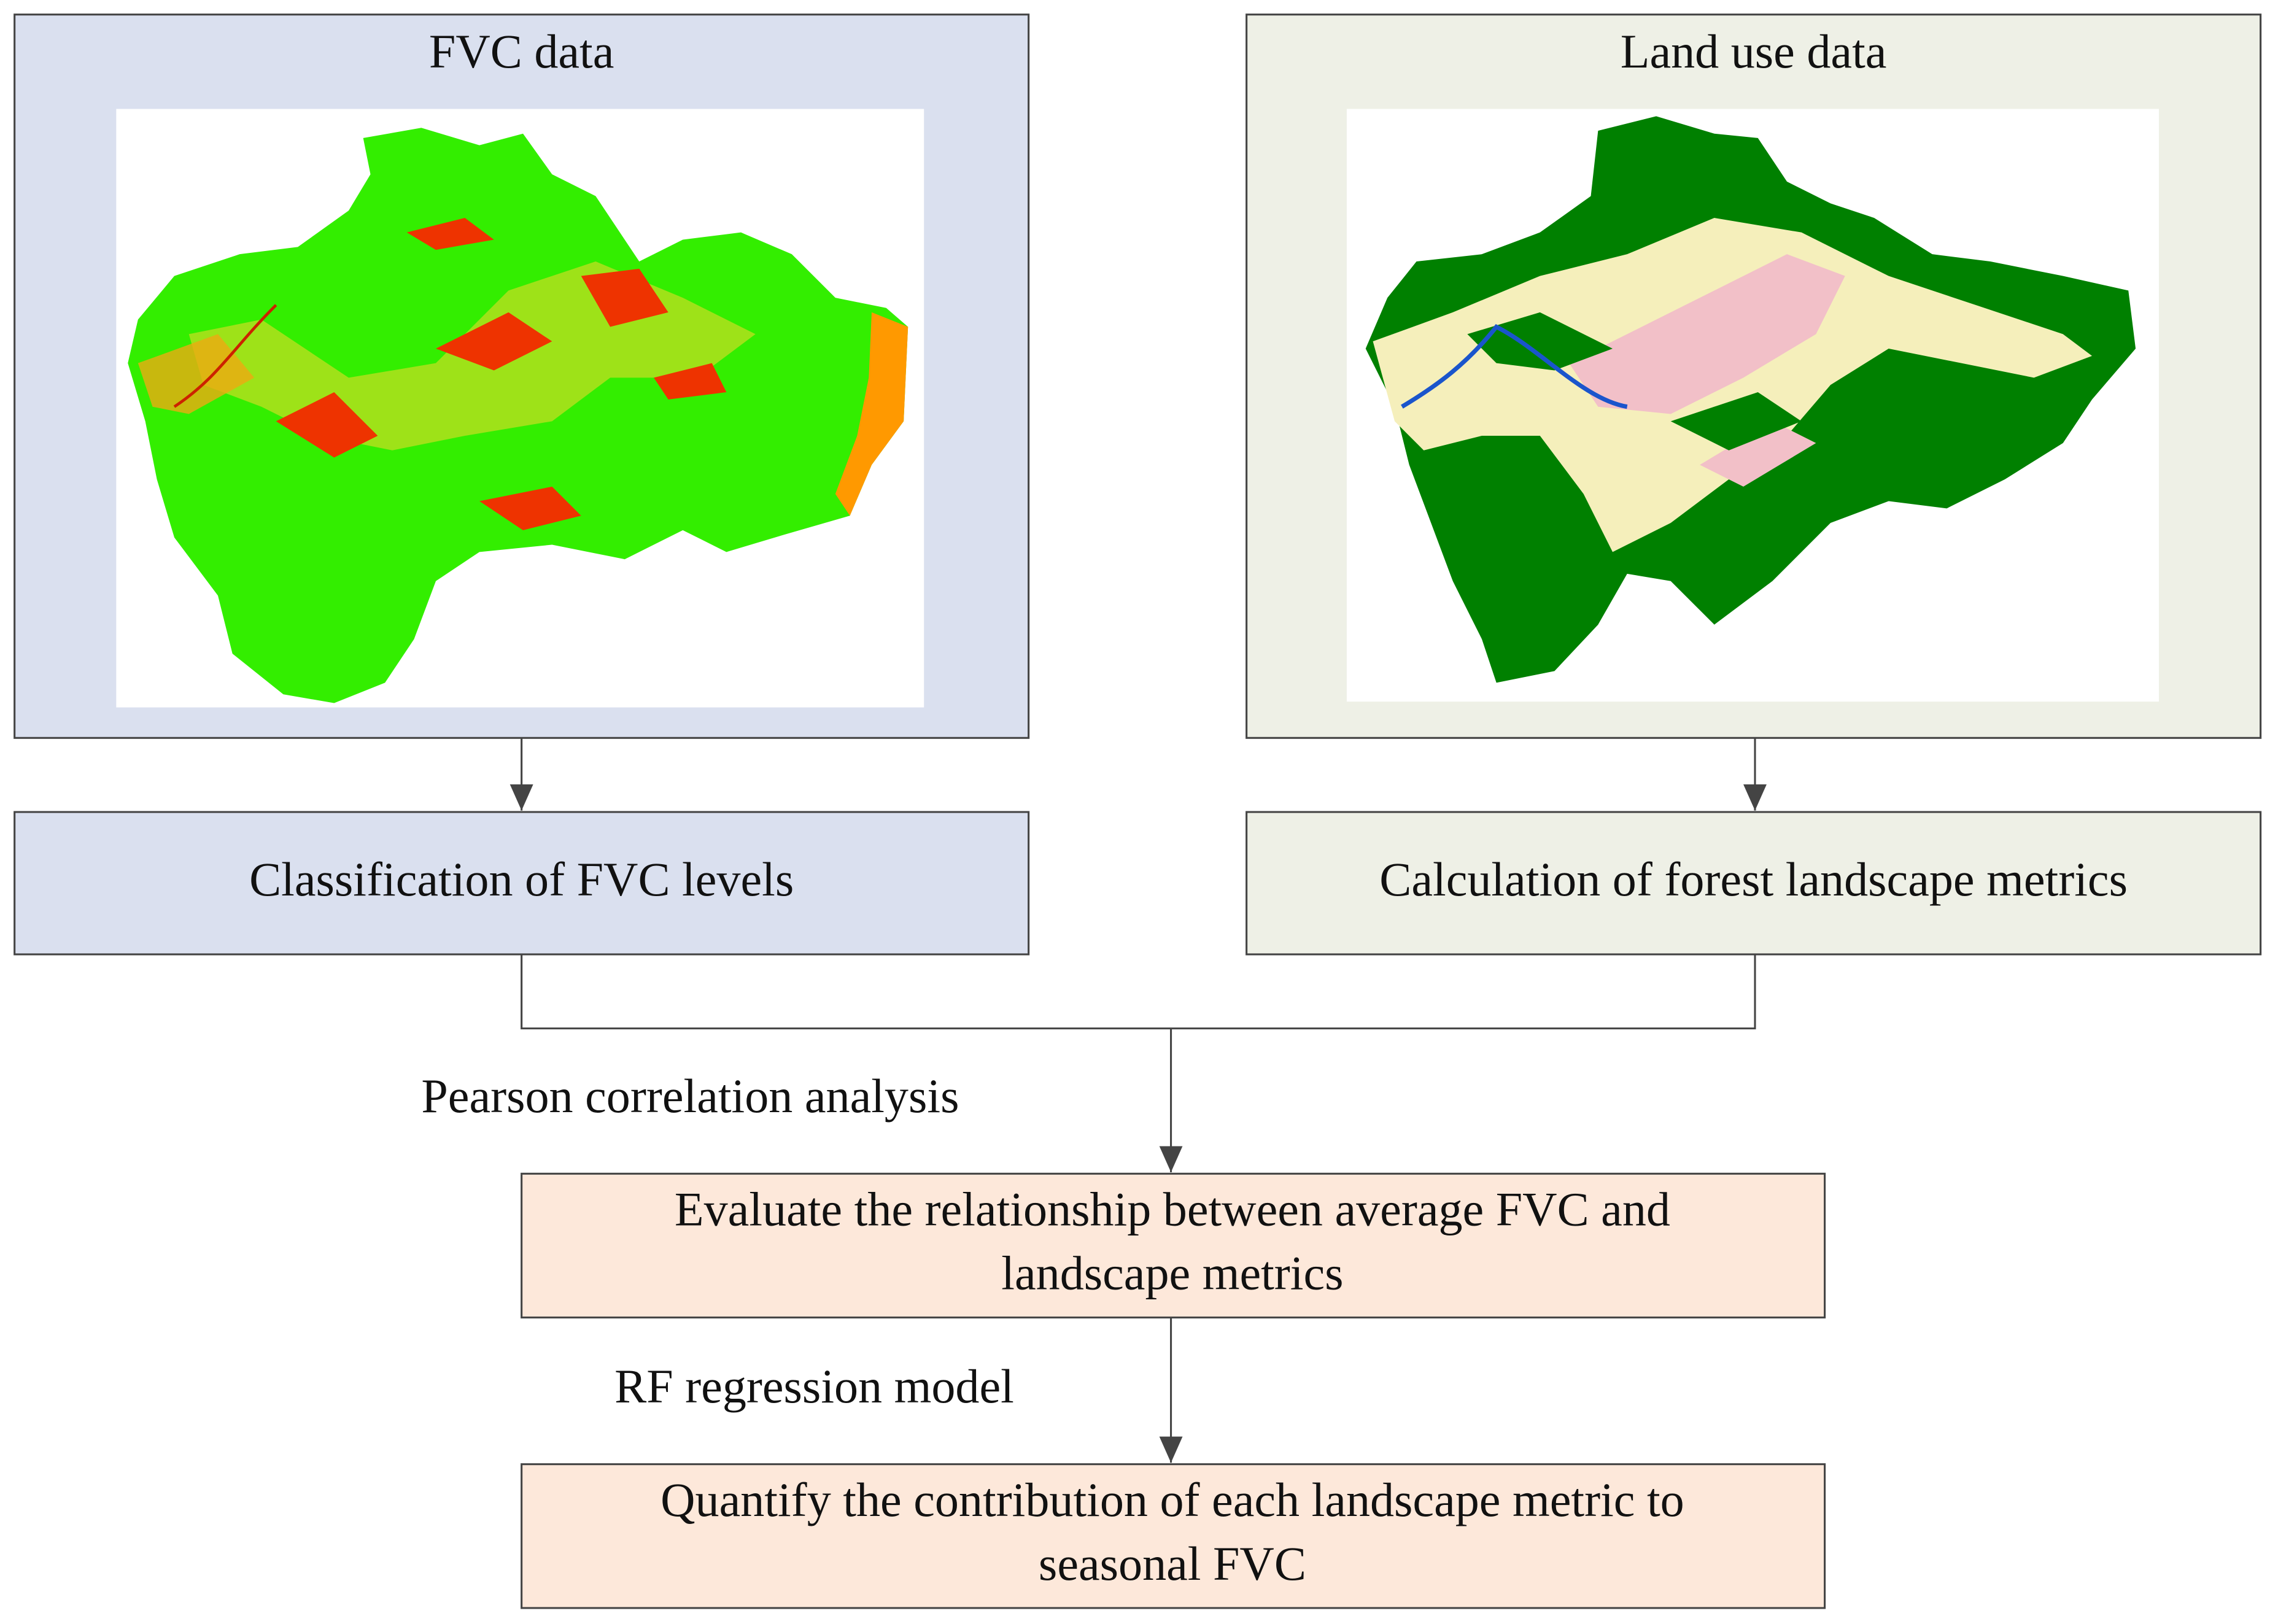 The width and height of the screenshot is (2278, 1624). Describe the element at coordinates (1172, 1563) in the screenshot. I see `box-label: seasonal FVC` at that location.